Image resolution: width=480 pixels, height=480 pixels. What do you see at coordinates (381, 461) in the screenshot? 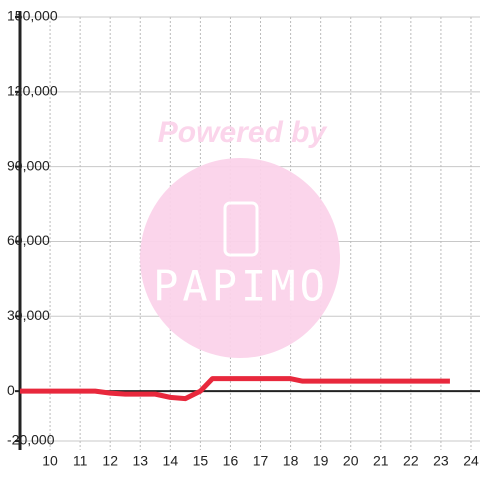
I see `x-tick-label: 21` at bounding box center [381, 461].